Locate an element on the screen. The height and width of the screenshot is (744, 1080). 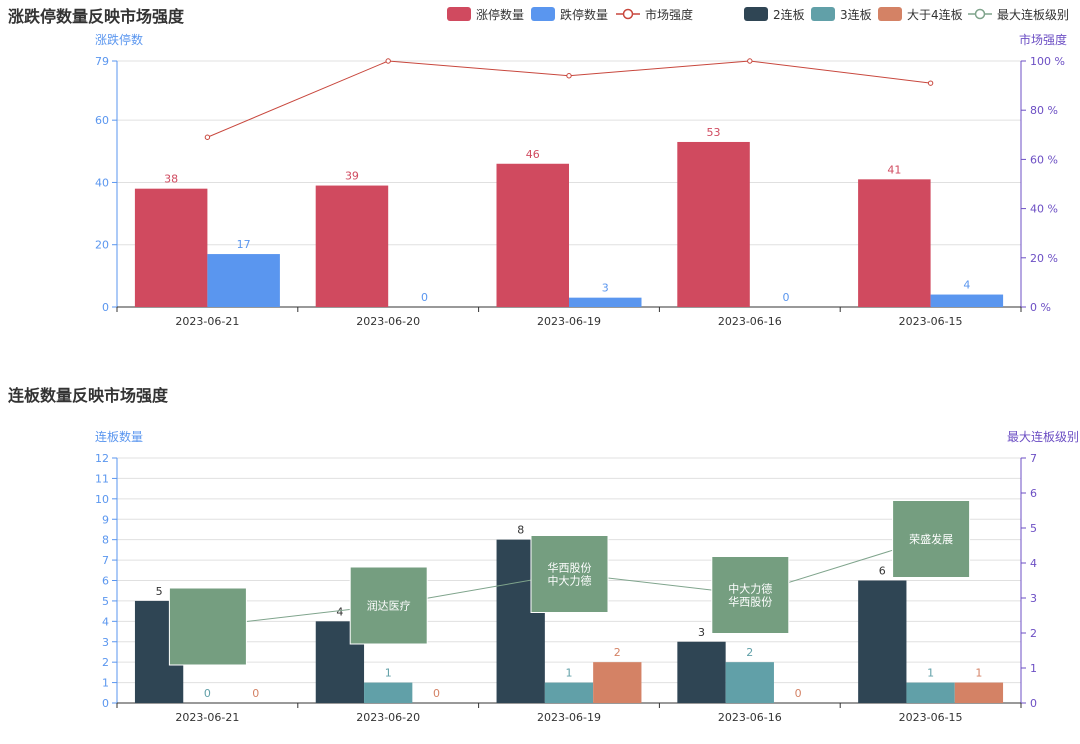
chart-title: 连板数量反映市场强度 is located at coordinates (88, 395).